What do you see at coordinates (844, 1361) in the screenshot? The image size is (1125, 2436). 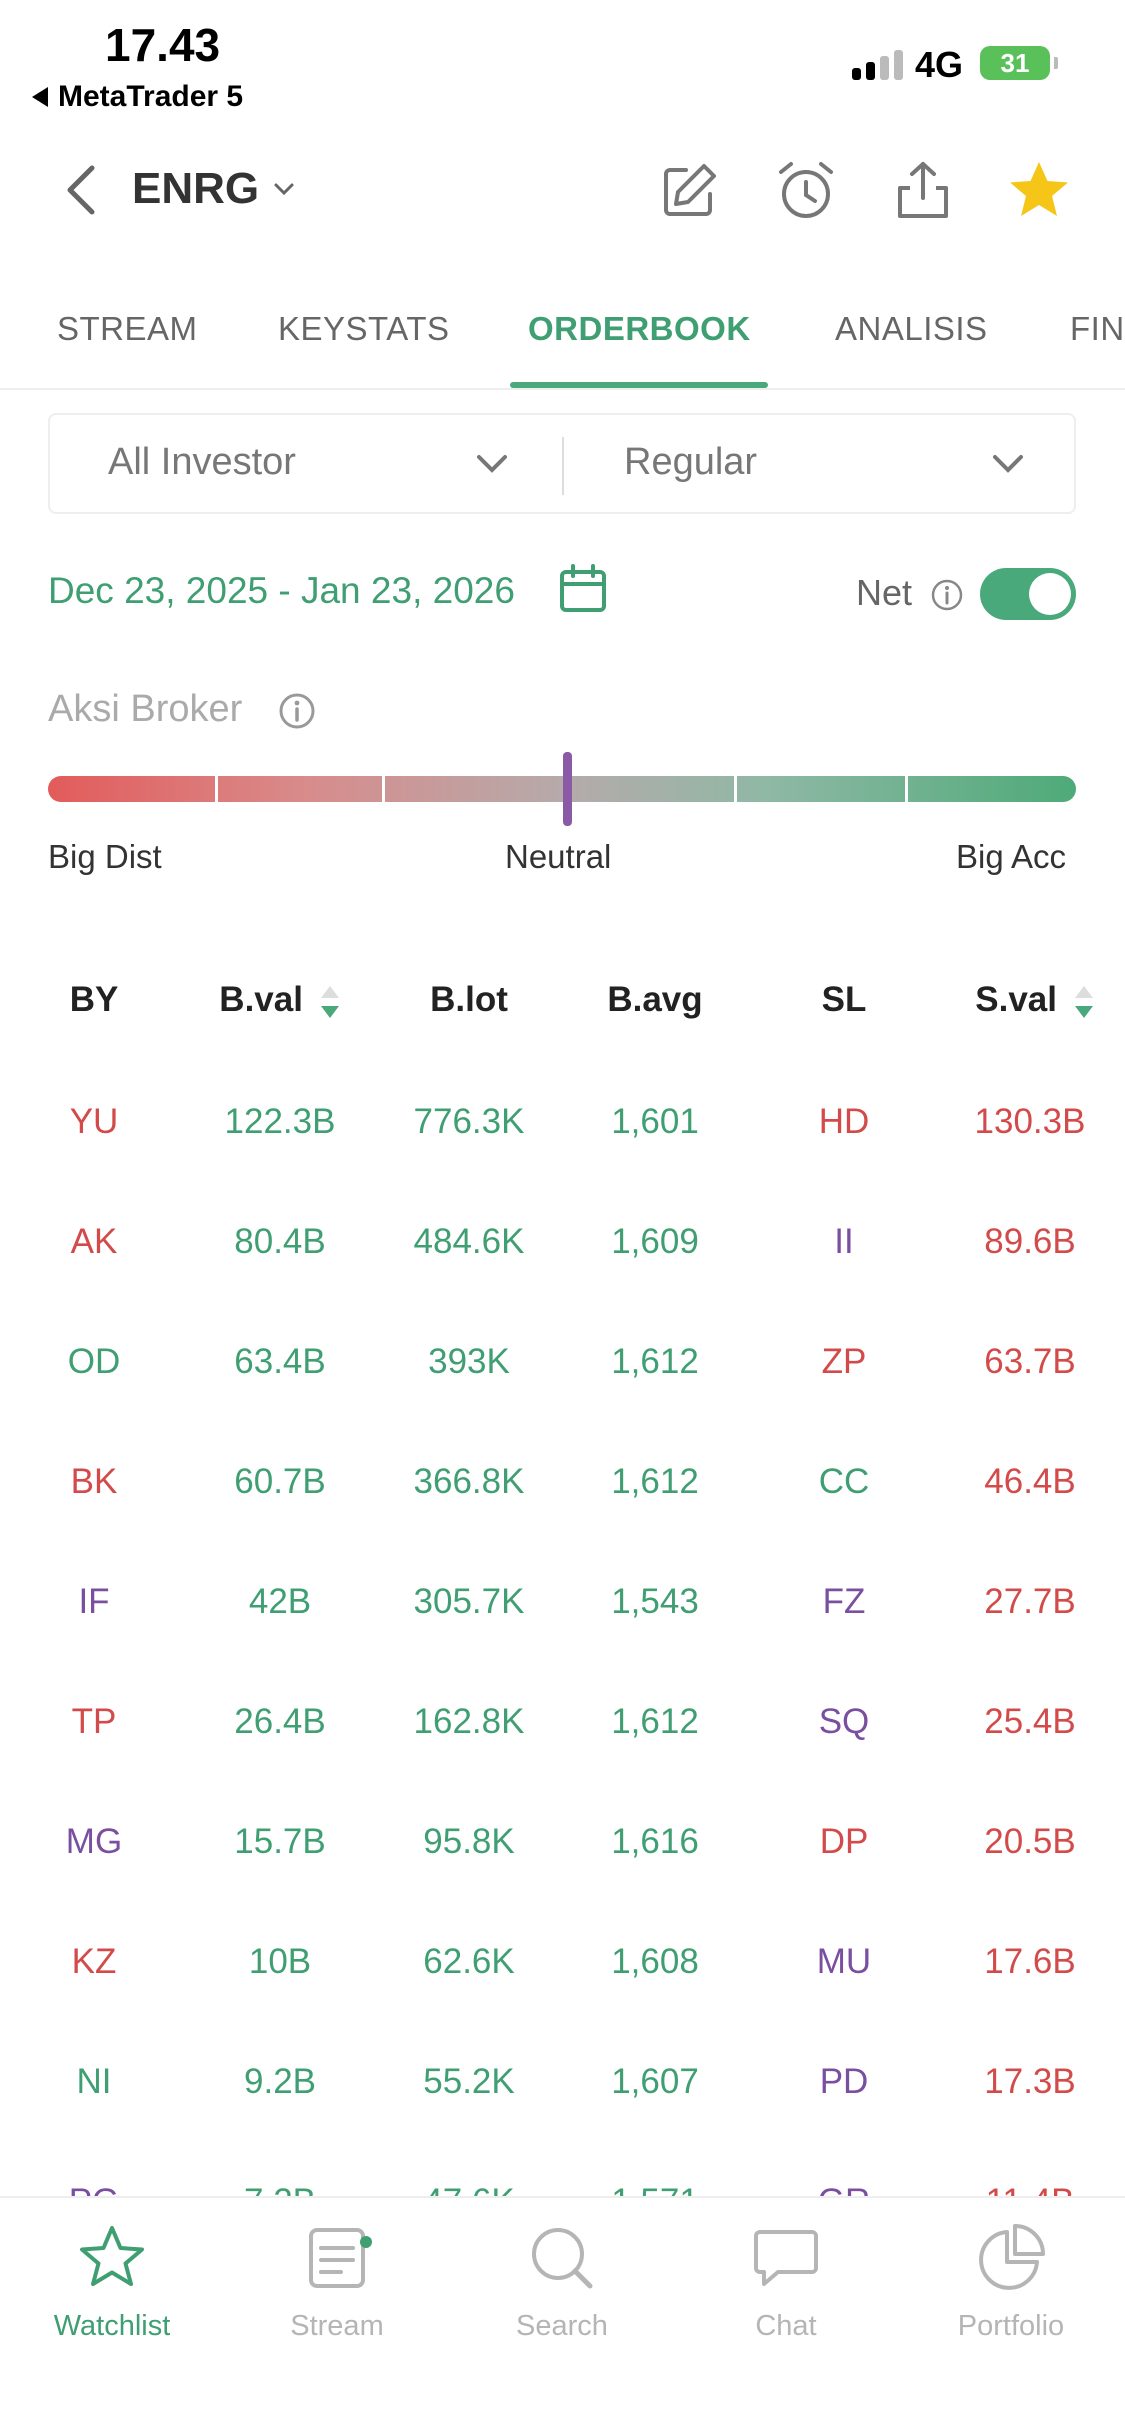 I see `cell-sl: ZP` at bounding box center [844, 1361].